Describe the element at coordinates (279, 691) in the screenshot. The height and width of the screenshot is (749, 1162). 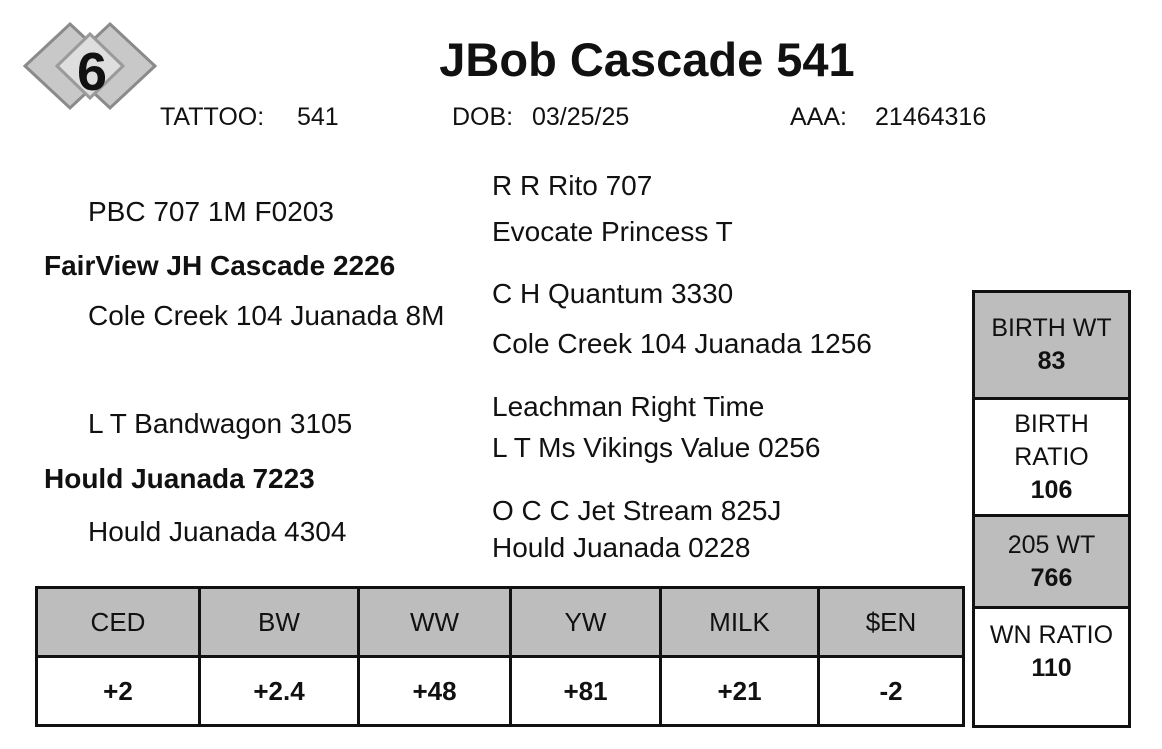
I see `epd-value: +2.4` at that location.